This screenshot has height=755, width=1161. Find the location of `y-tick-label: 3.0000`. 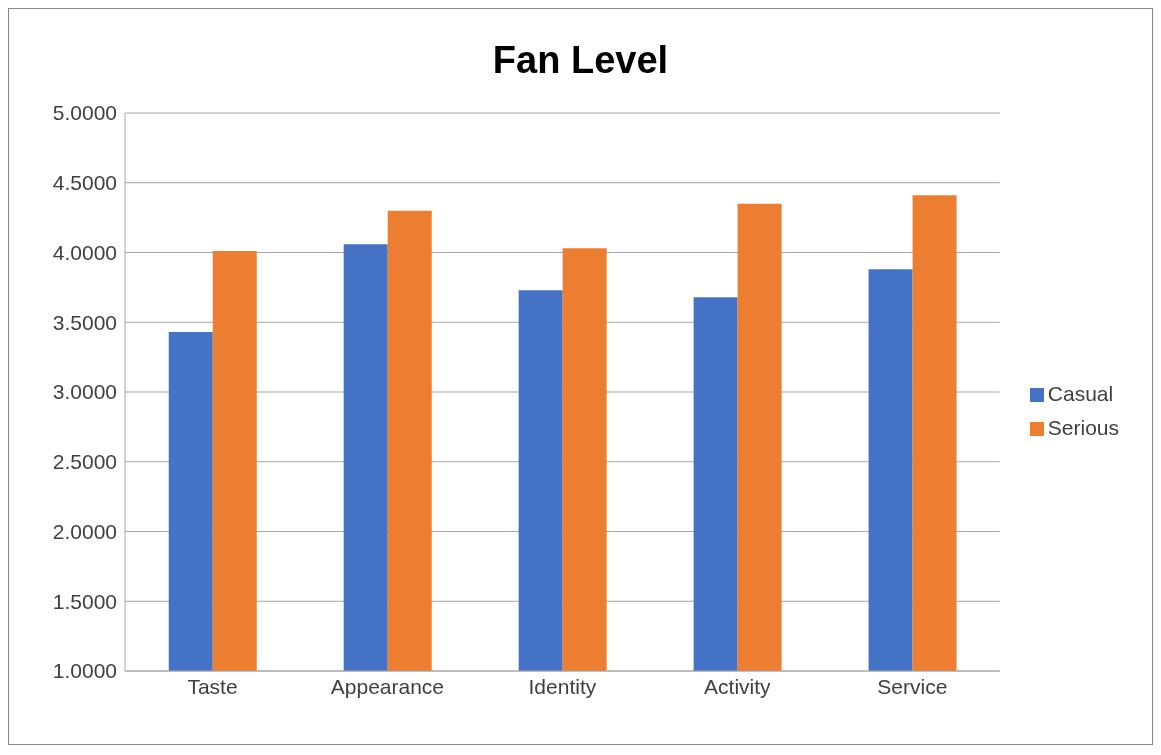

y-tick-label: 3.0000 is located at coordinates (84, 392).